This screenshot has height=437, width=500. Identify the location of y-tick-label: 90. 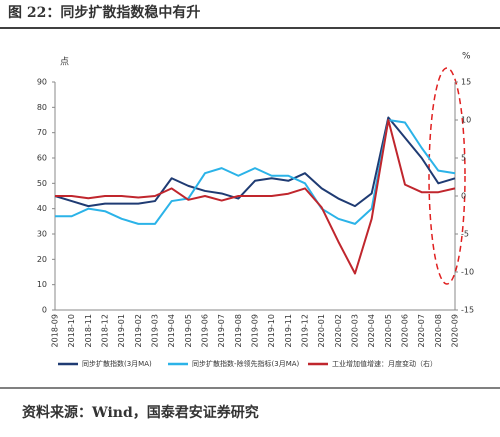
(42, 82).